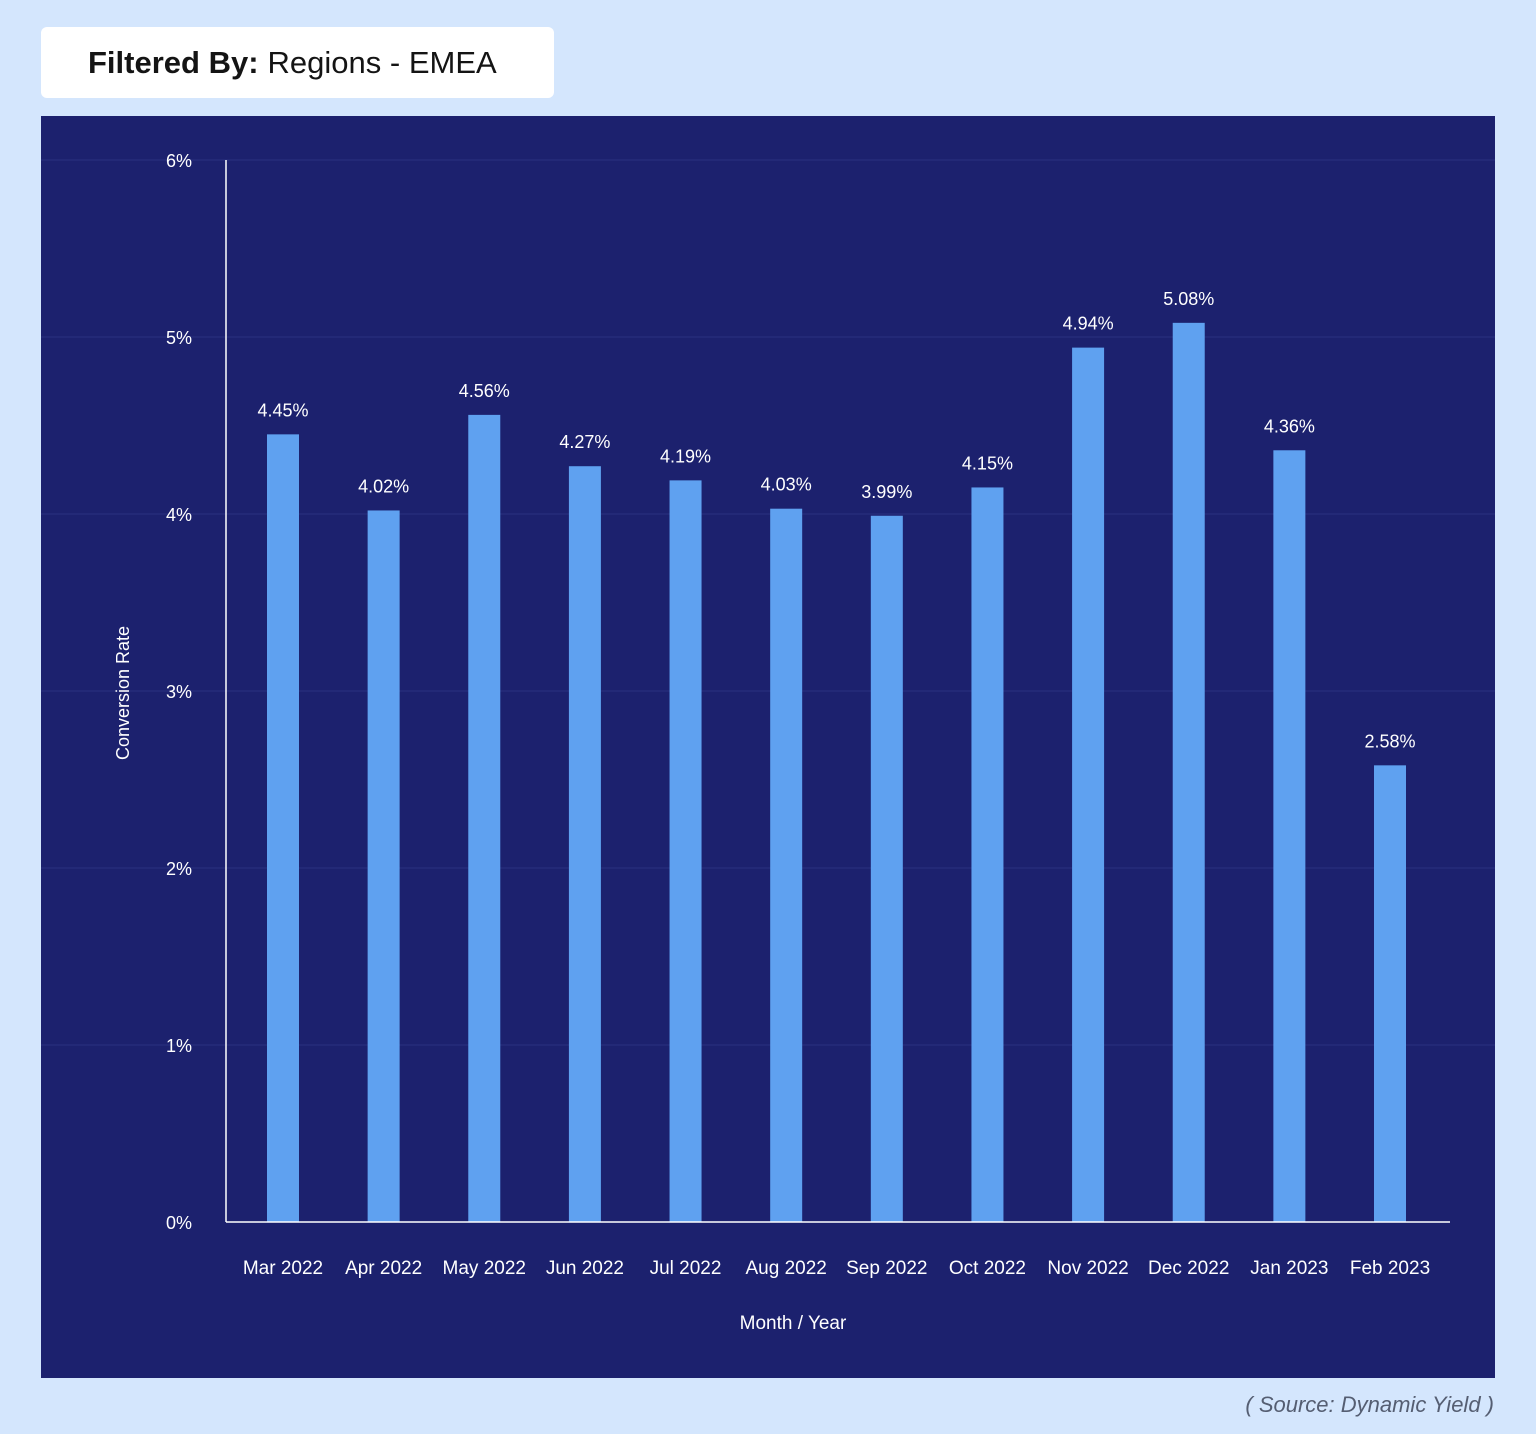 The width and height of the screenshot is (1536, 1434). I want to click on y-tick-label: 4%, so click(179, 515).